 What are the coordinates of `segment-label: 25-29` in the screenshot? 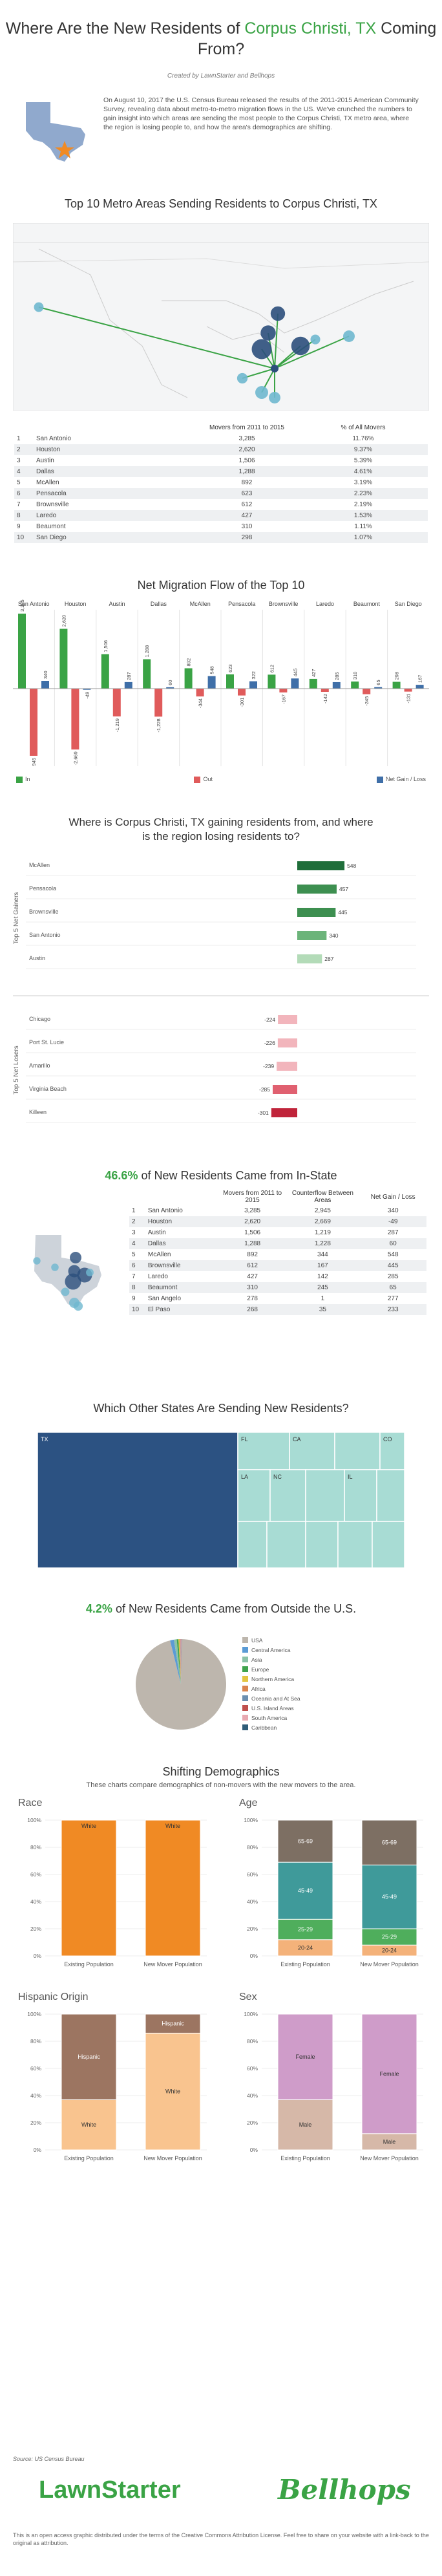 It's located at (306, 1929).